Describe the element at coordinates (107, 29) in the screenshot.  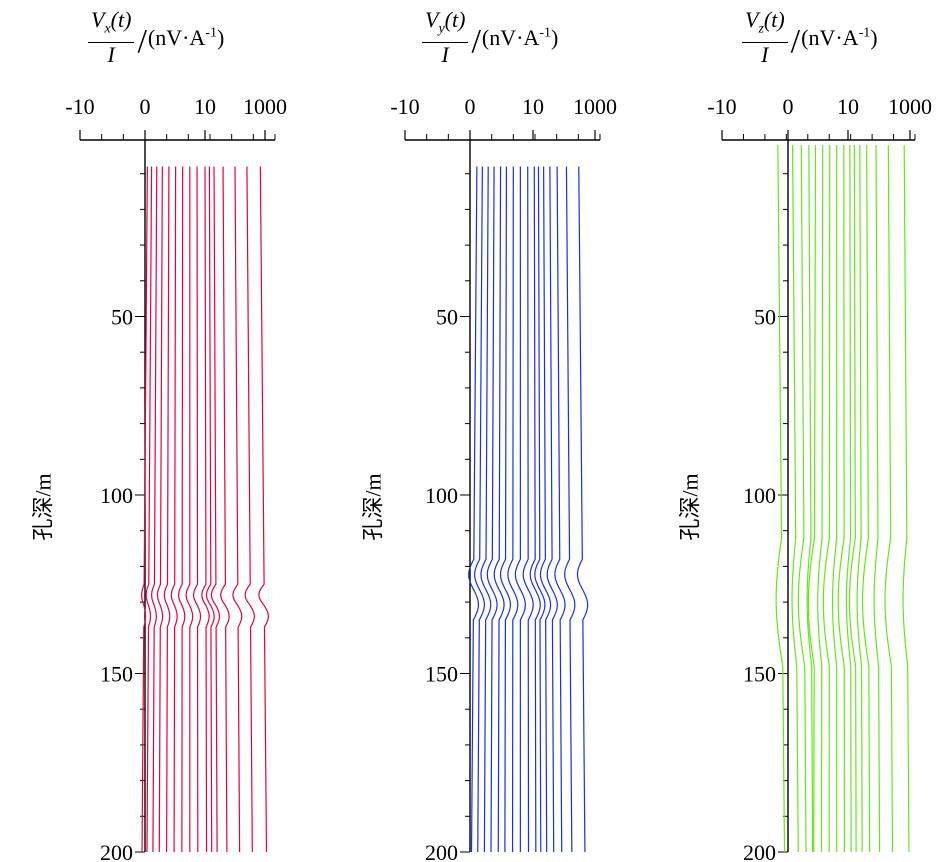
I see `numerator-subscript: x` at that location.